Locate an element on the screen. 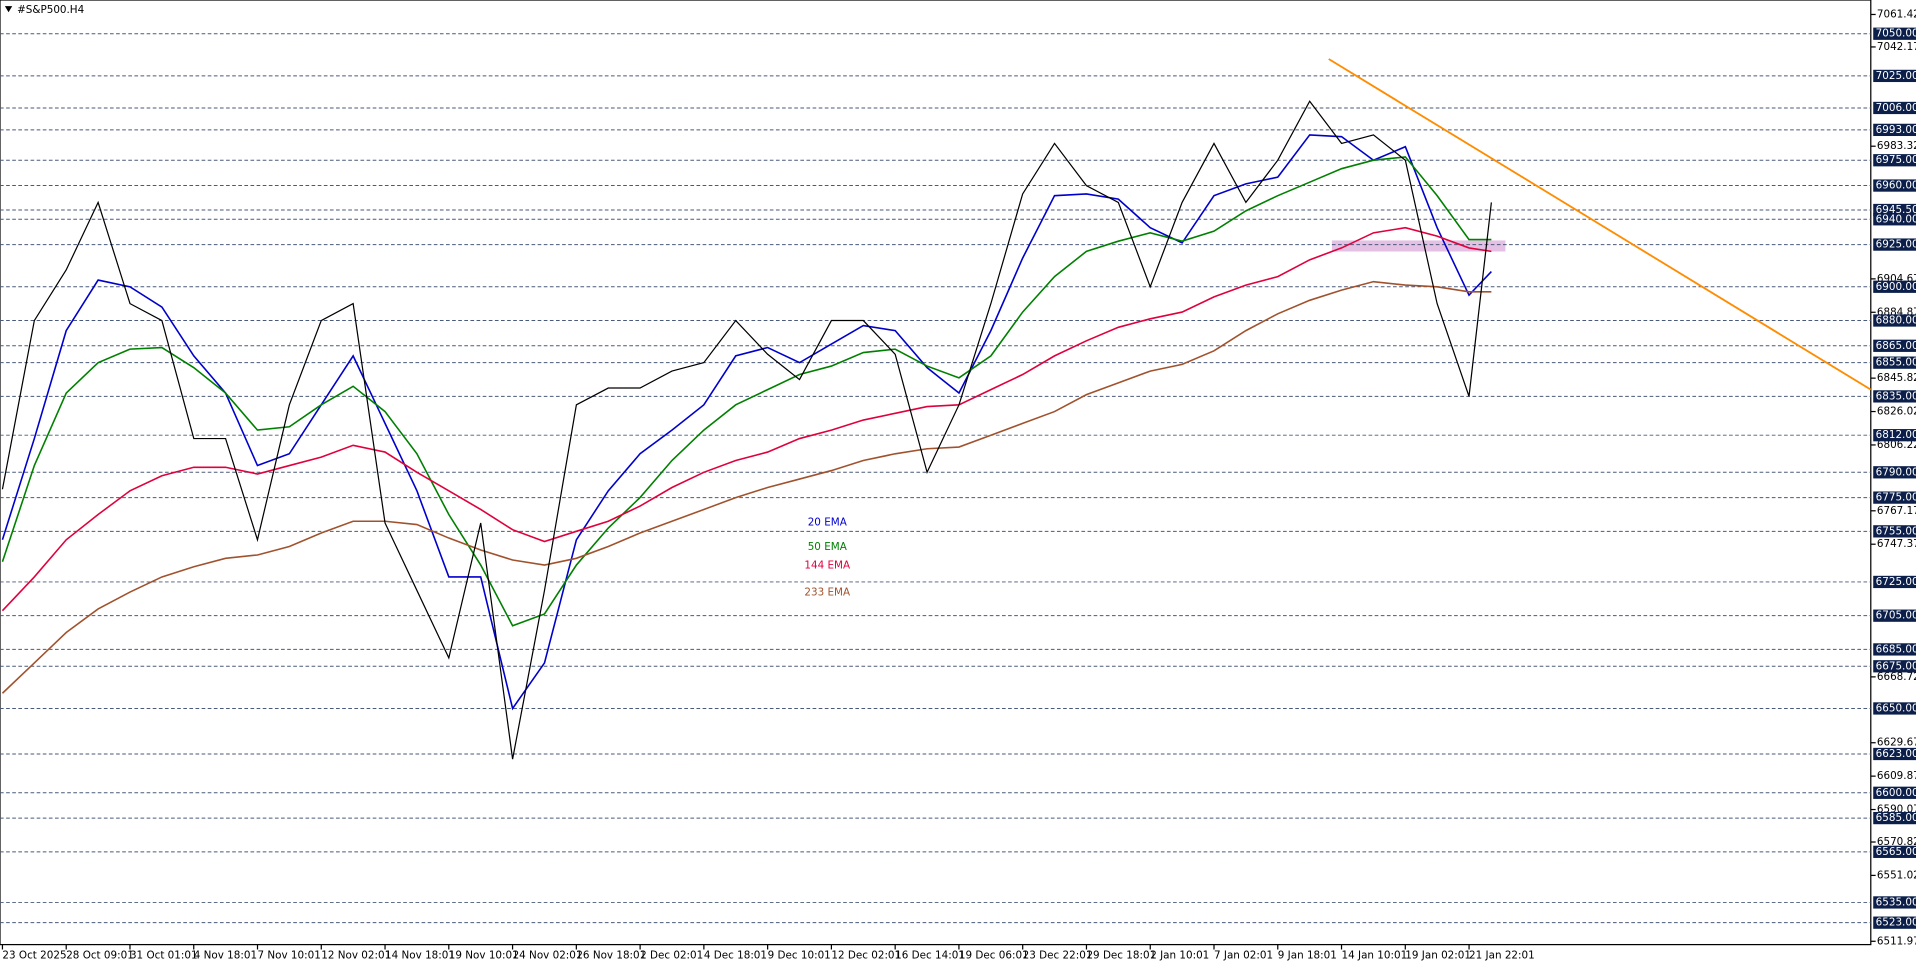 Image resolution: width=1916 pixels, height=963 pixels. level-label: 7006.00 is located at coordinates (1896, 108).